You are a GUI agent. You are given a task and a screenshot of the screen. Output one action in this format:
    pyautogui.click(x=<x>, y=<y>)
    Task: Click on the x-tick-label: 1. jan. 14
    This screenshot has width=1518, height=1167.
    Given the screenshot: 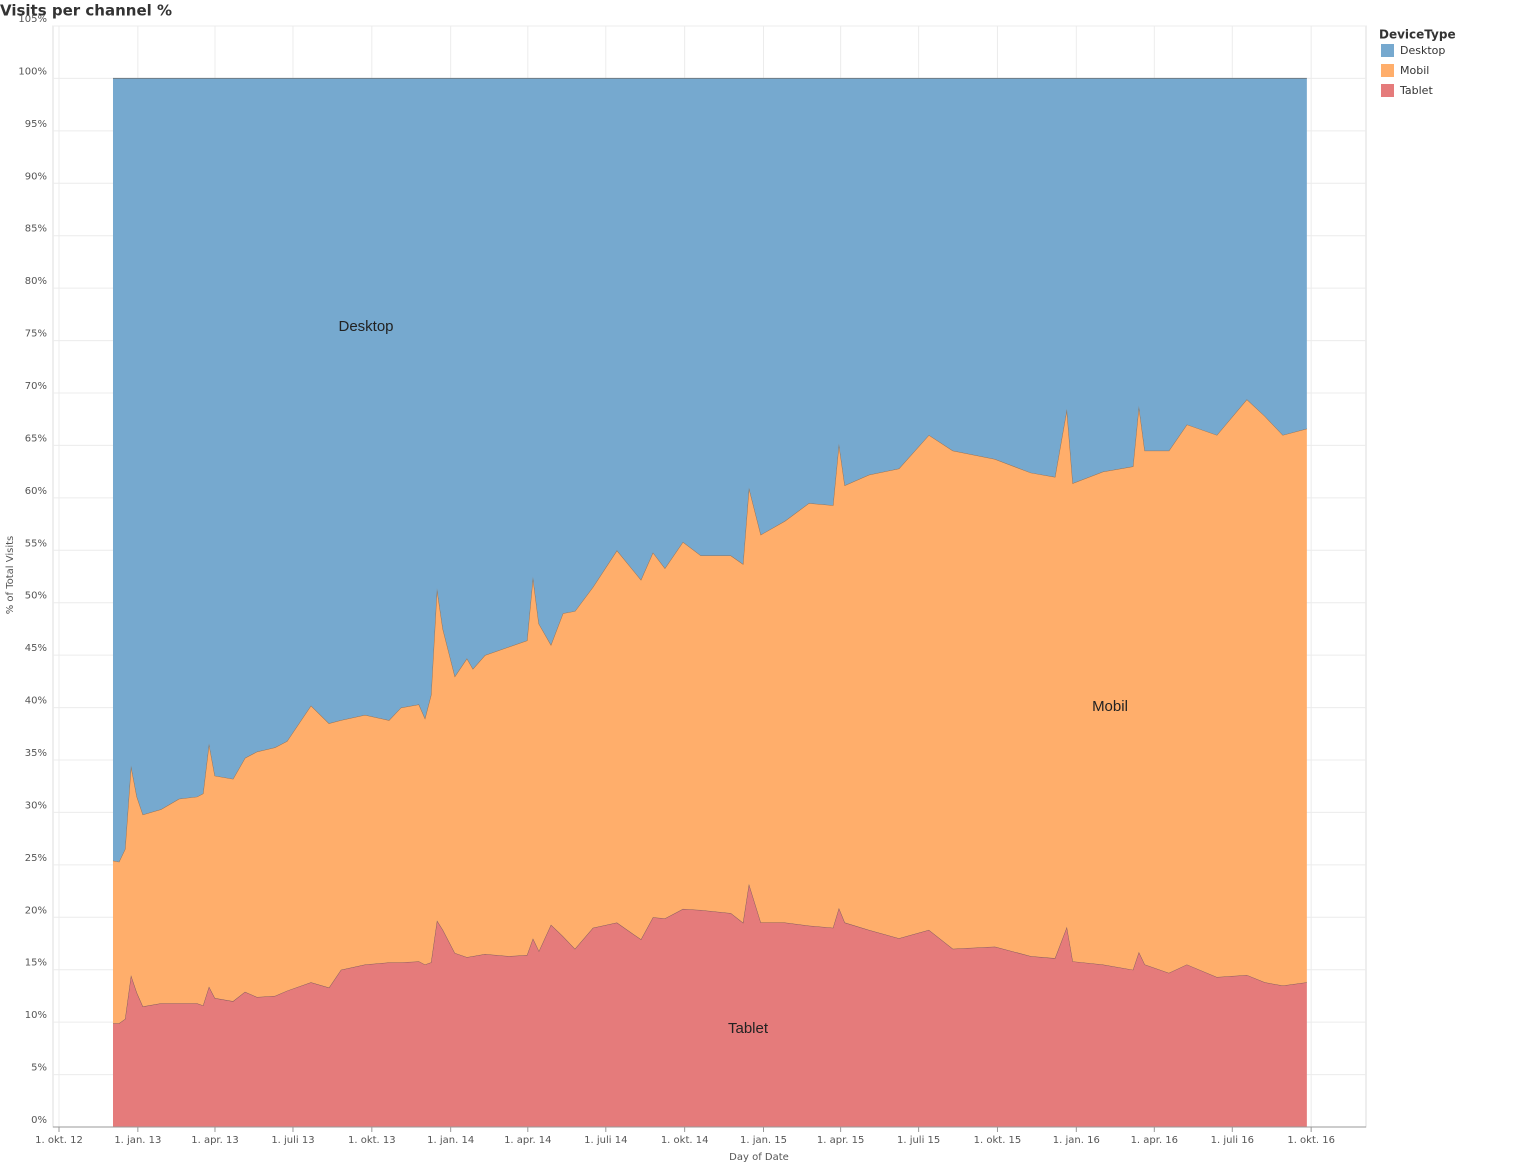 What is the action you would take?
    pyautogui.click(x=450, y=1140)
    